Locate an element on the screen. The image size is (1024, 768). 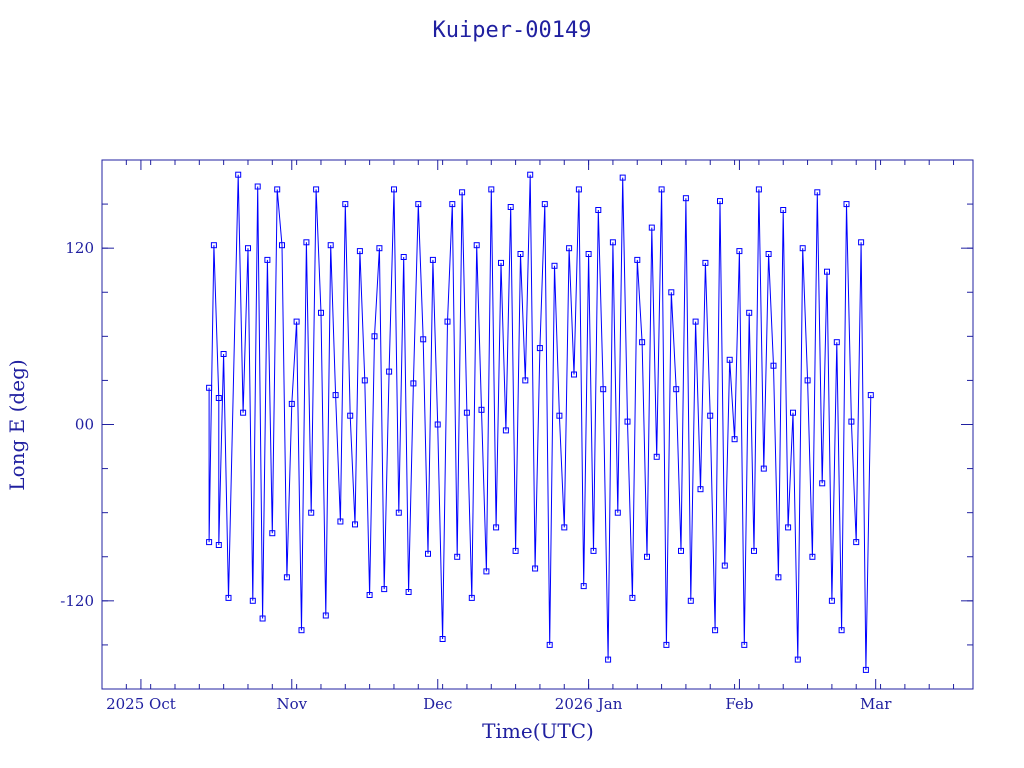
y-tick-label: 00 is located at coordinates (84, 425).